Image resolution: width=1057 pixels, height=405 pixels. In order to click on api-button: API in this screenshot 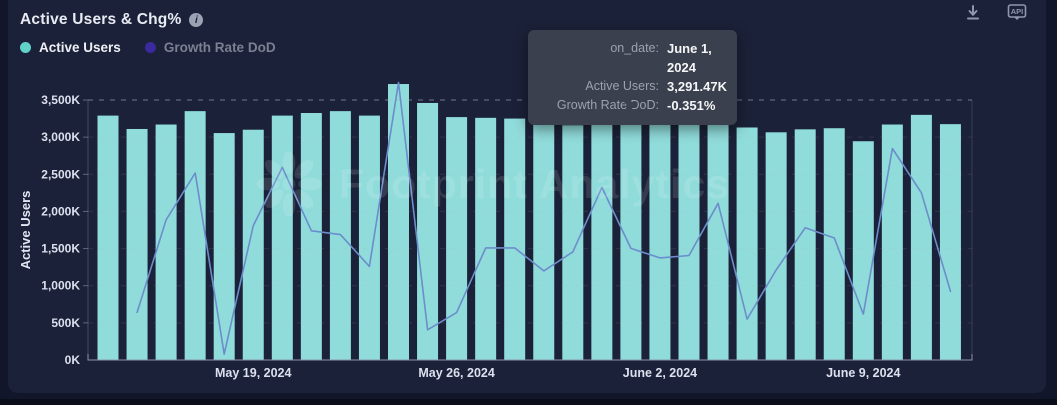, I will do `click(1017, 15)`.